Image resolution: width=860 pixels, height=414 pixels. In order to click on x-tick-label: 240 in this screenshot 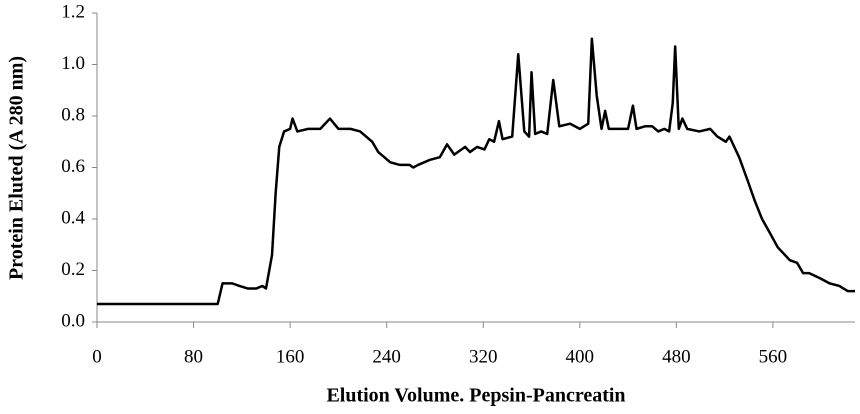, I will do `click(386, 356)`.